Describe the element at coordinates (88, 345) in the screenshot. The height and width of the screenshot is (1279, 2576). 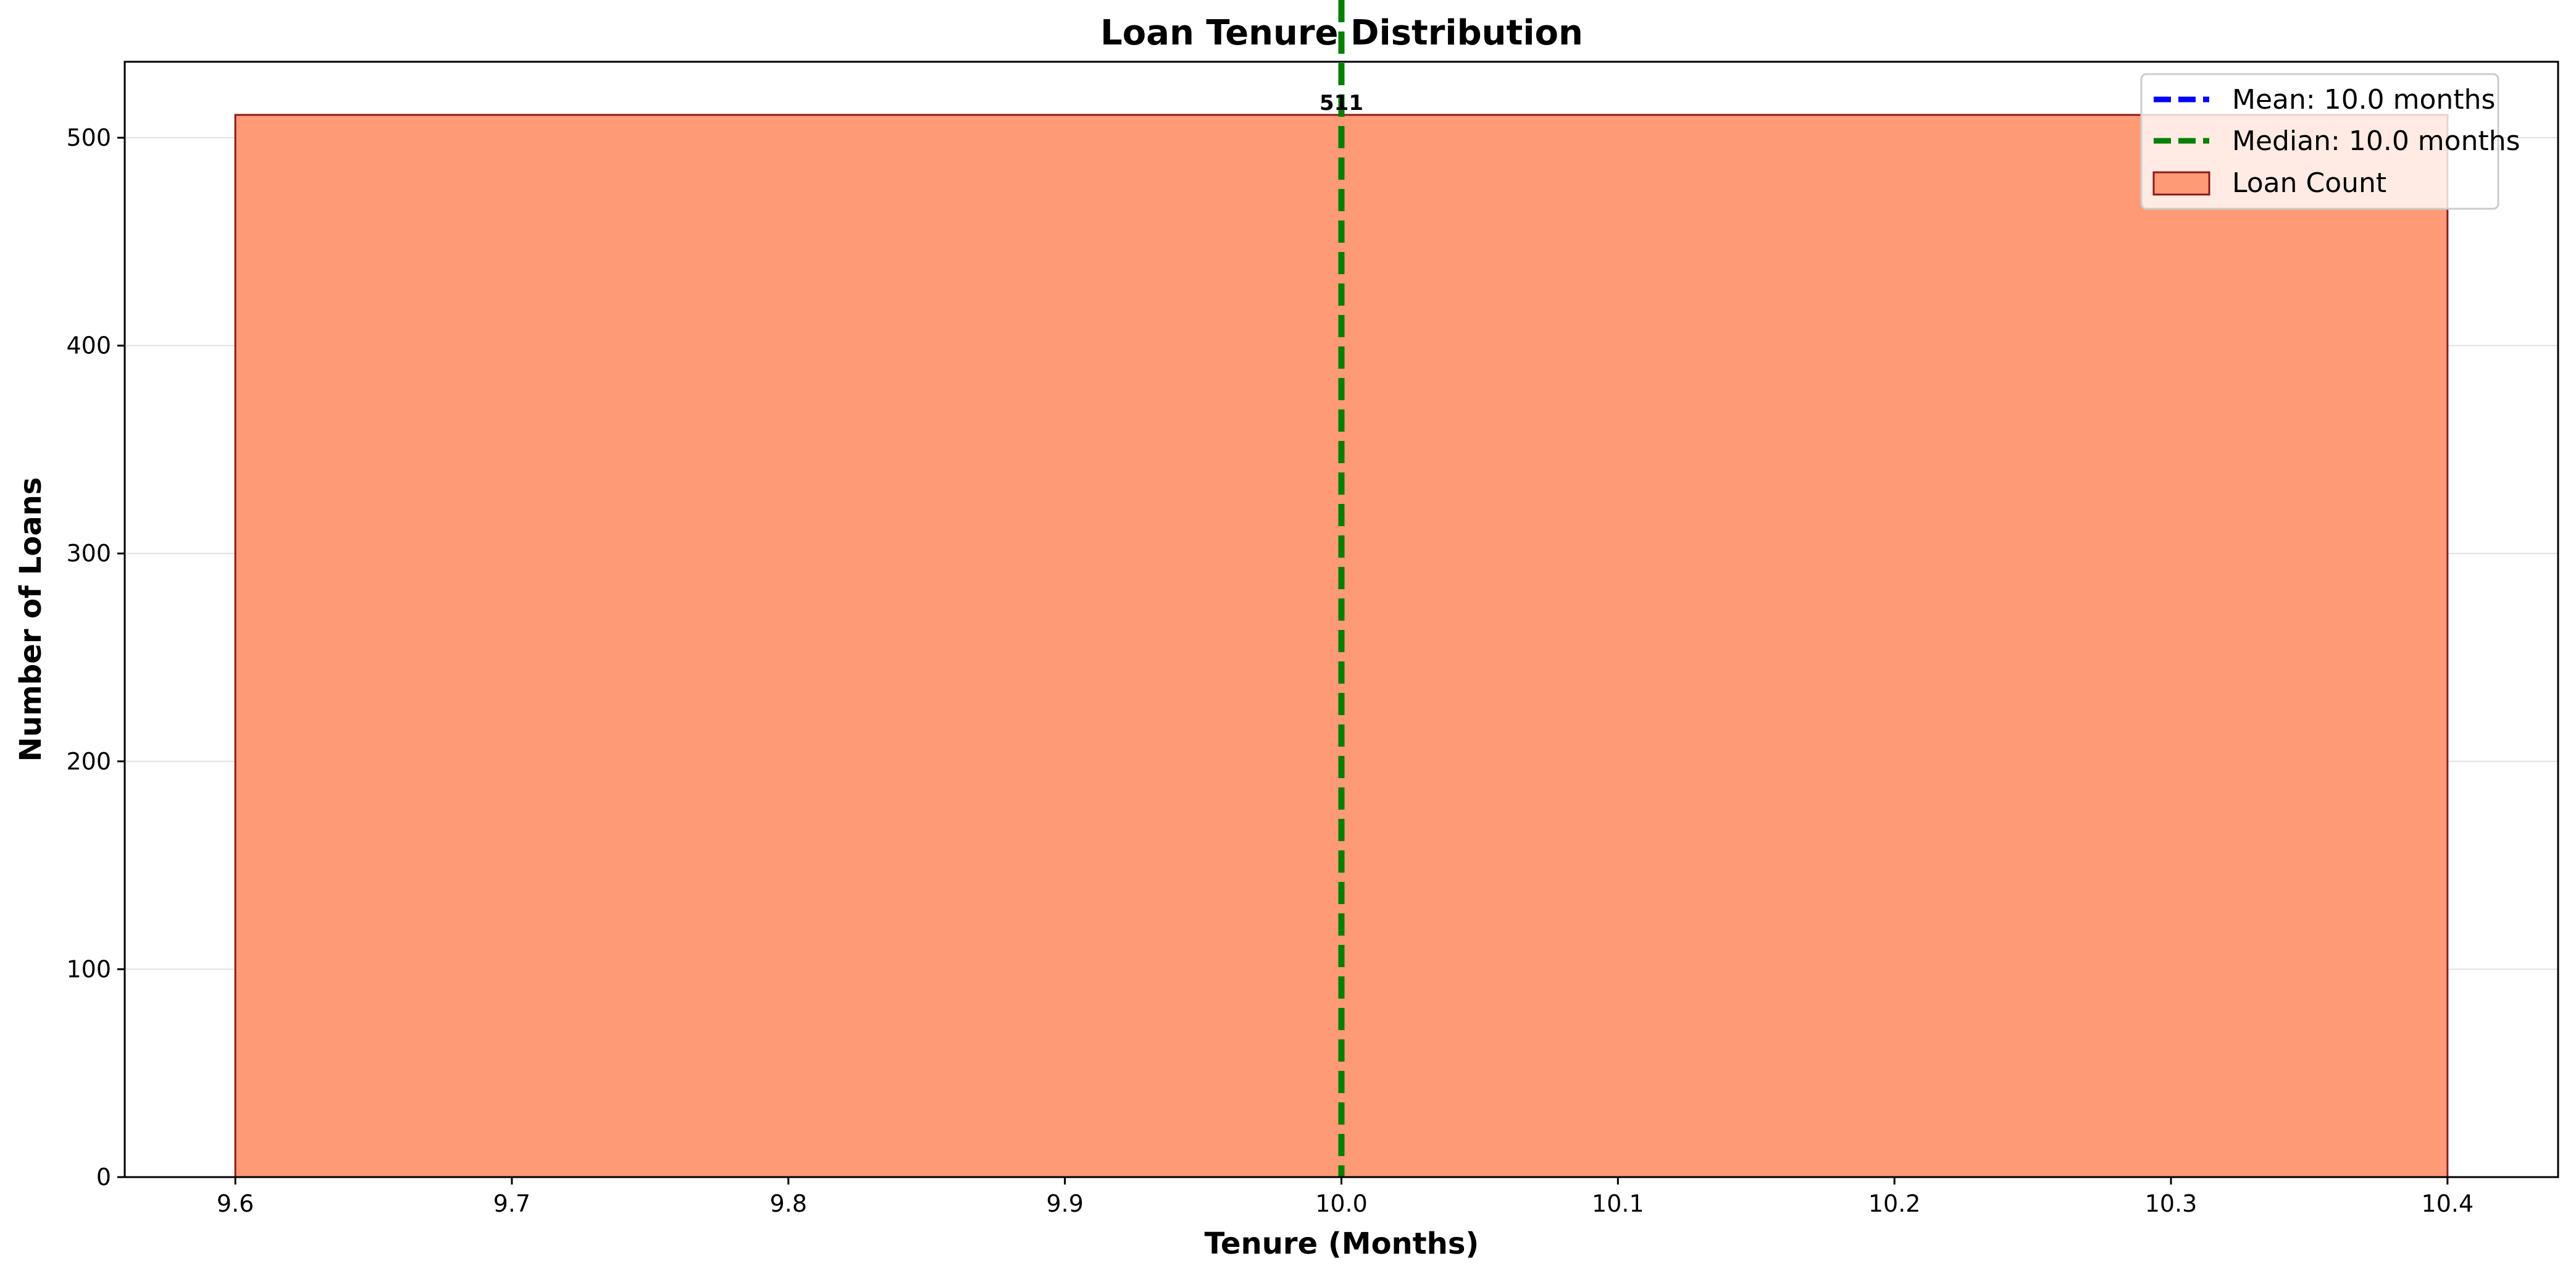
I see `y-tick-label-4: 400` at that location.